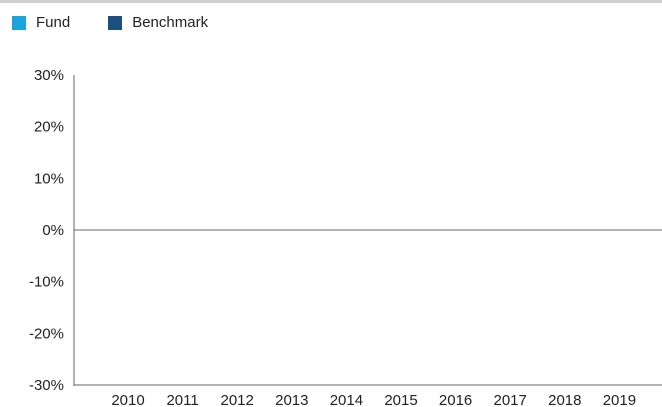 This screenshot has height=407, width=662. Describe the element at coordinates (49, 127) in the screenshot. I see `y-tick-label: 20%` at that location.